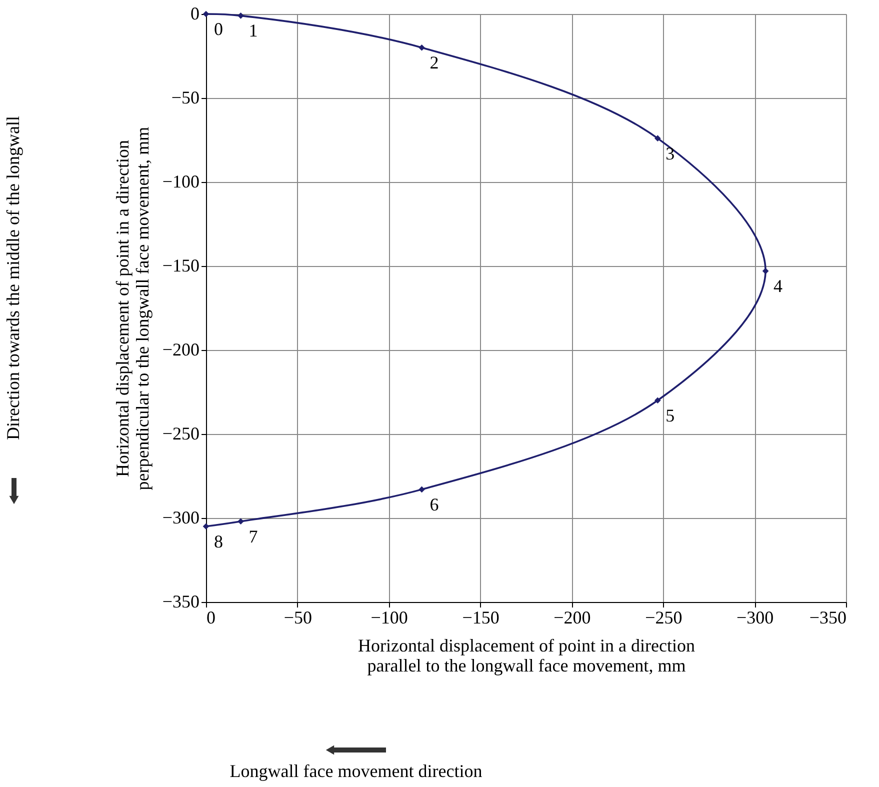  I want to click on x-tick-label: 0, so click(211, 618).